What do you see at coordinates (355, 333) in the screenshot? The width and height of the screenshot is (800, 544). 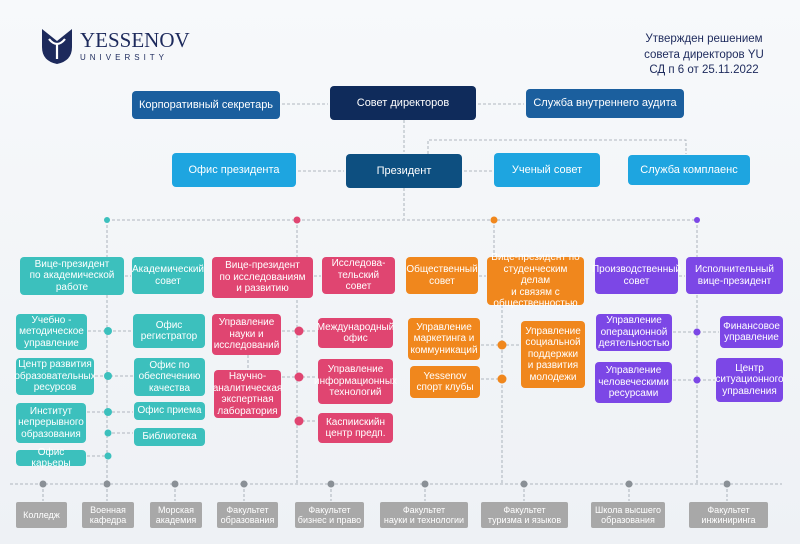 I see `research-unit-box: Международный офис` at bounding box center [355, 333].